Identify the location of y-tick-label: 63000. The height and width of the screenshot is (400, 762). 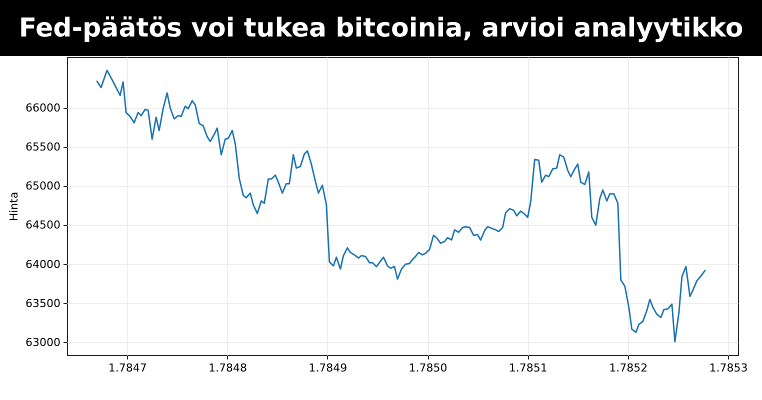
(43, 342).